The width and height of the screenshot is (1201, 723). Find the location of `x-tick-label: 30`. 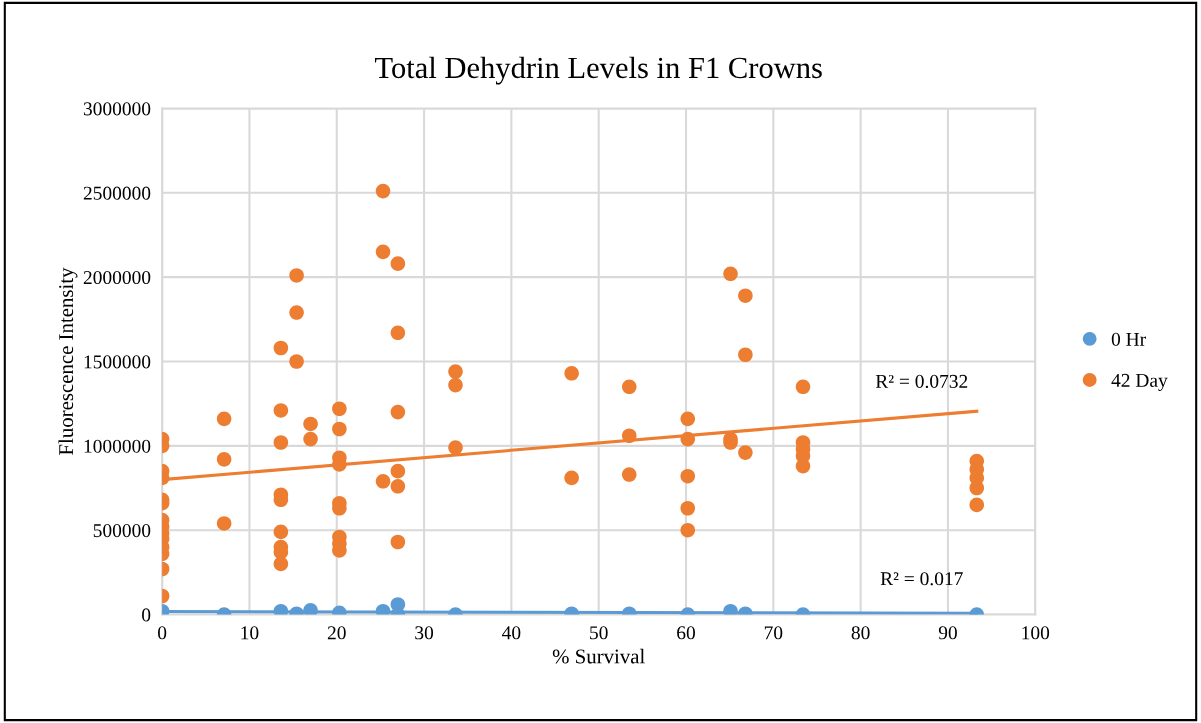

x-tick-label: 30 is located at coordinates (424, 633).